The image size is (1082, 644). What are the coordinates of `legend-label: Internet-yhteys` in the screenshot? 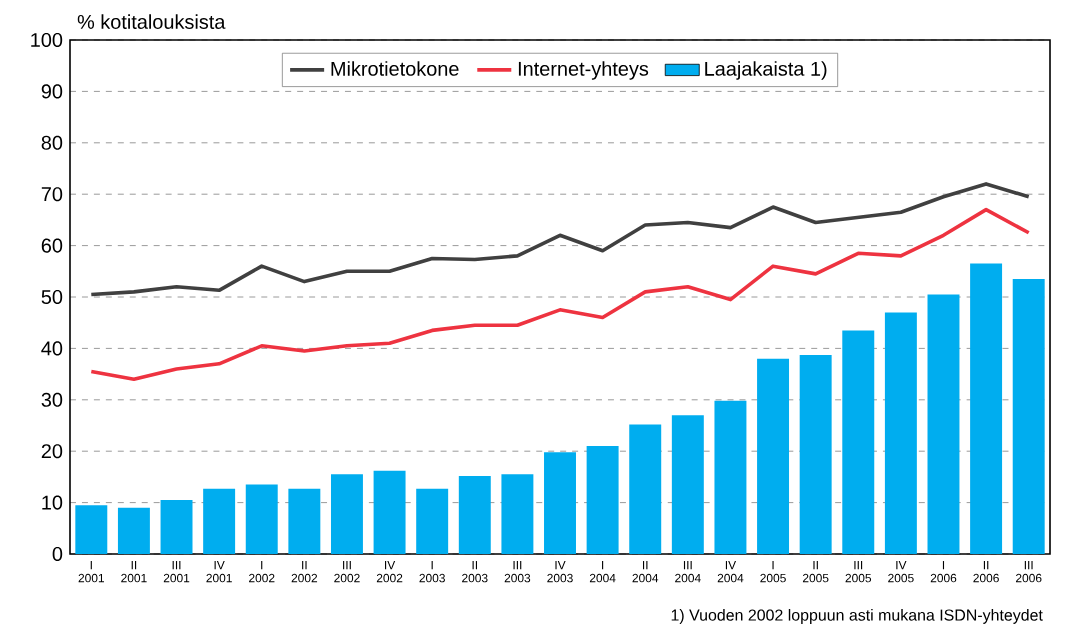 It's located at (583, 70).